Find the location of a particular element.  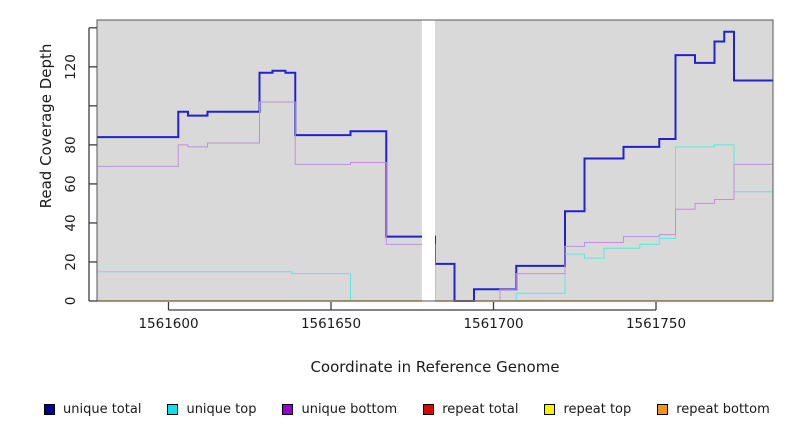

legend-entry-repeat-total: repeat total is located at coordinates (470, 409).